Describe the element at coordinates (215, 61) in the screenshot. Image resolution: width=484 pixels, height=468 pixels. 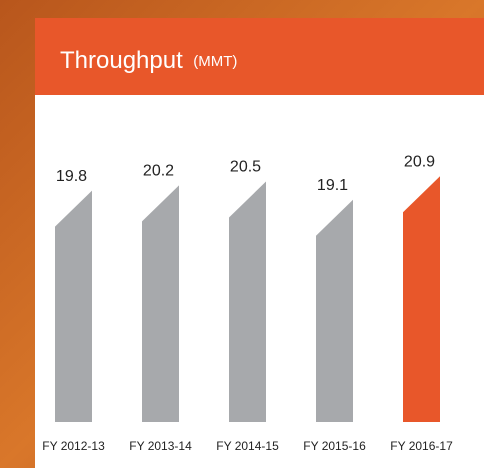
I see `chart-subtitle: (MMT)` at that location.